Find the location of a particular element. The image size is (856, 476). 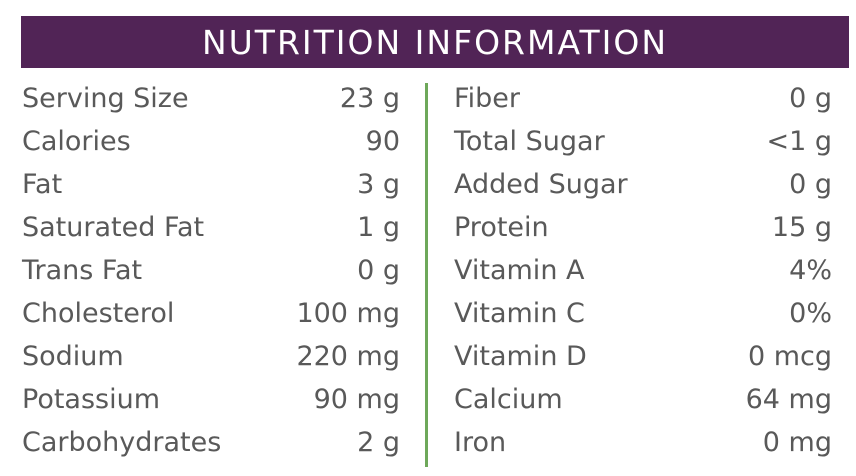

nutrient-label: Carbohydrates is located at coordinates (122, 442).